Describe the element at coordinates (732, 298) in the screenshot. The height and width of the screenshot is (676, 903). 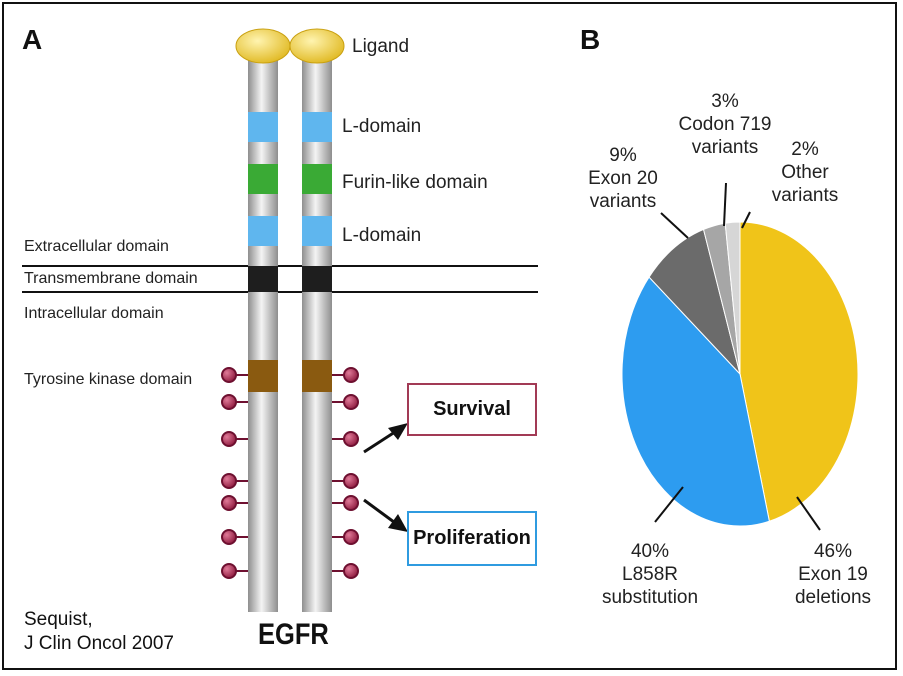
I see `pie-slice-other` at that location.